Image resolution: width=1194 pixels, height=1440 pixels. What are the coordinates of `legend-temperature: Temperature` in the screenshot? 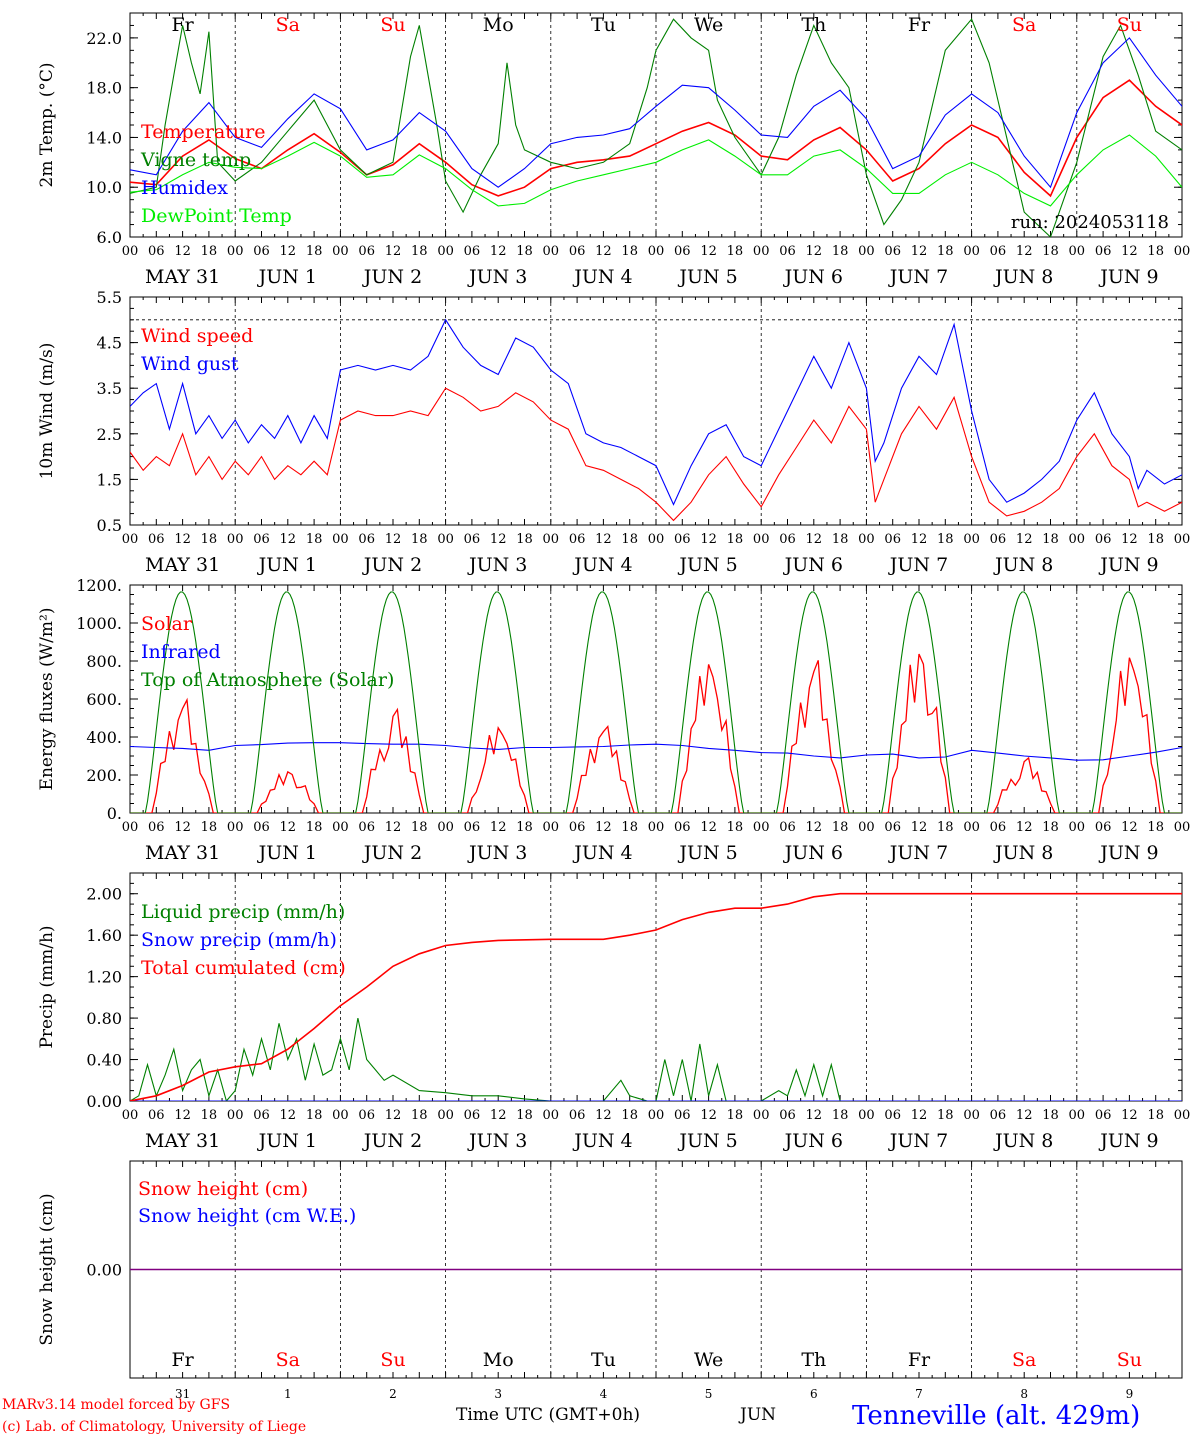 It's located at (203, 132).